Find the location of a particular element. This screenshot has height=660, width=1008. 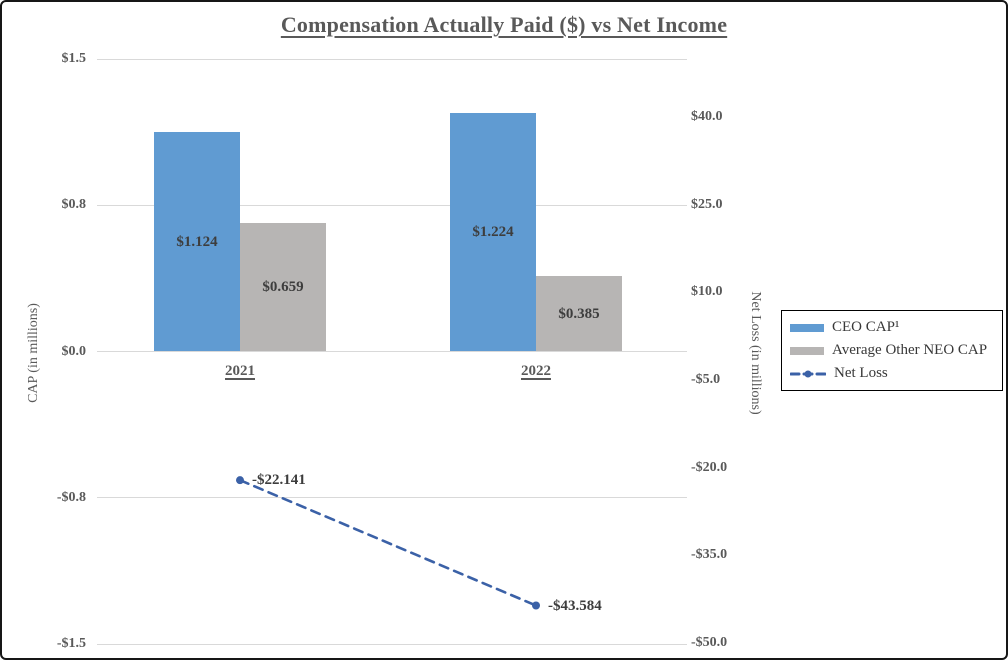

right-axis-tick: -$20.0 is located at coordinates (709, 467).